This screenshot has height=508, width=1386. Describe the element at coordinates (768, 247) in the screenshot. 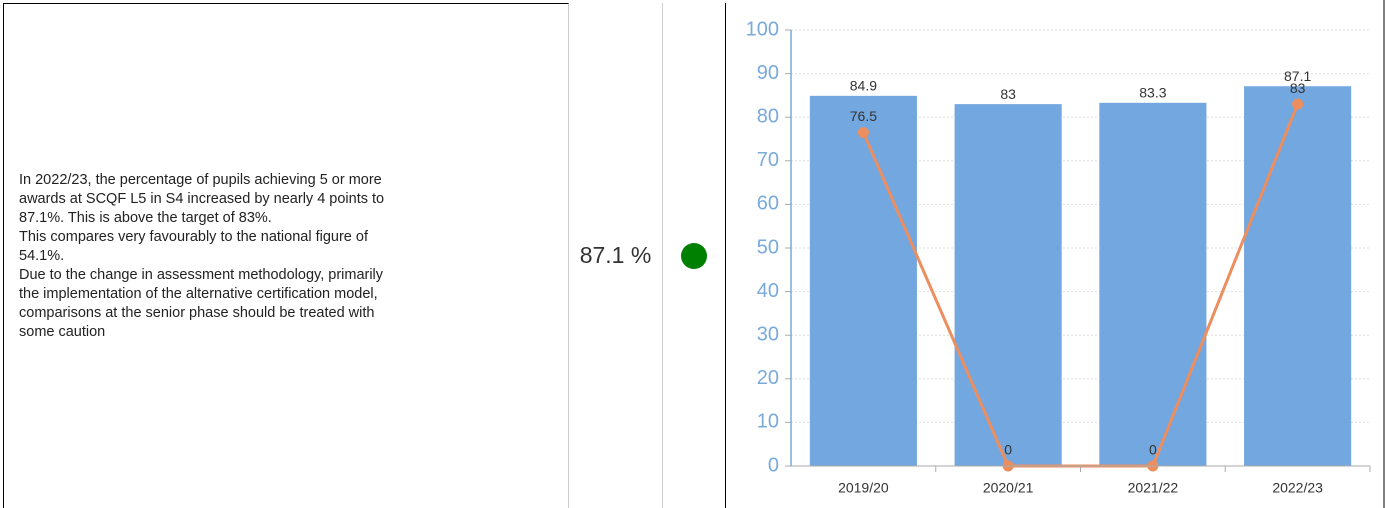

I see `y-tick-label: 50` at that location.